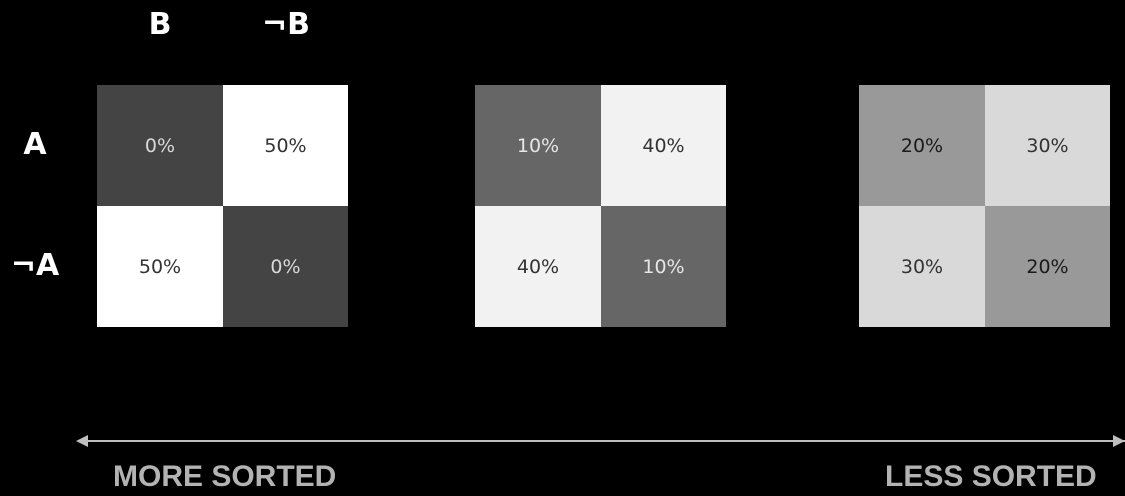  Describe the element at coordinates (601, 441) in the screenshot. I see `sorting-axis-line` at that location.